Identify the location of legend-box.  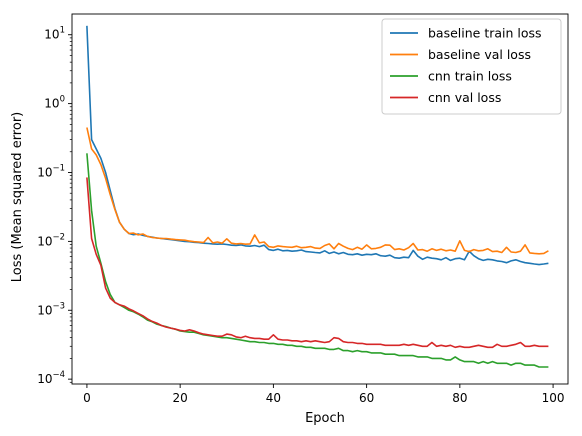
(471, 66).